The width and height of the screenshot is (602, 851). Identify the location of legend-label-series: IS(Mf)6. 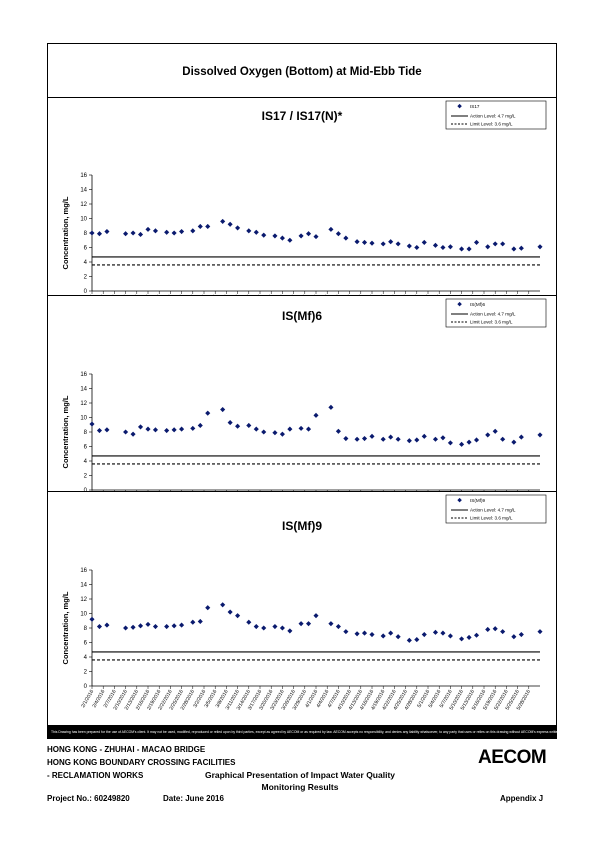
(478, 304).